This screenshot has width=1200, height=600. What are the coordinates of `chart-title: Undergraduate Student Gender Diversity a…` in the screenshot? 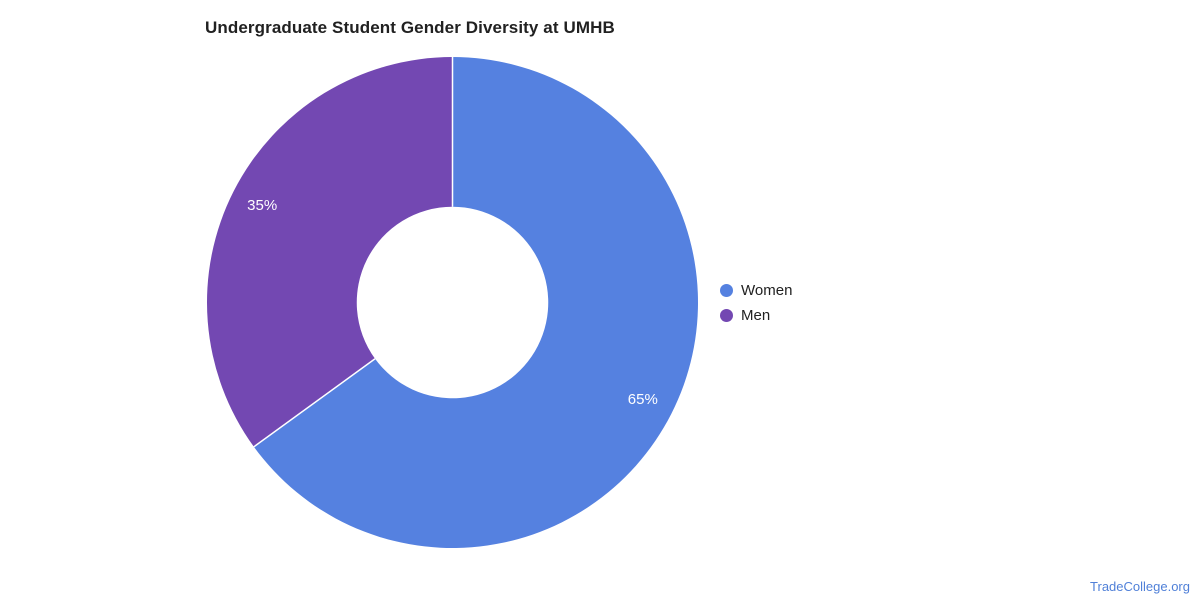 It's located at (410, 27).